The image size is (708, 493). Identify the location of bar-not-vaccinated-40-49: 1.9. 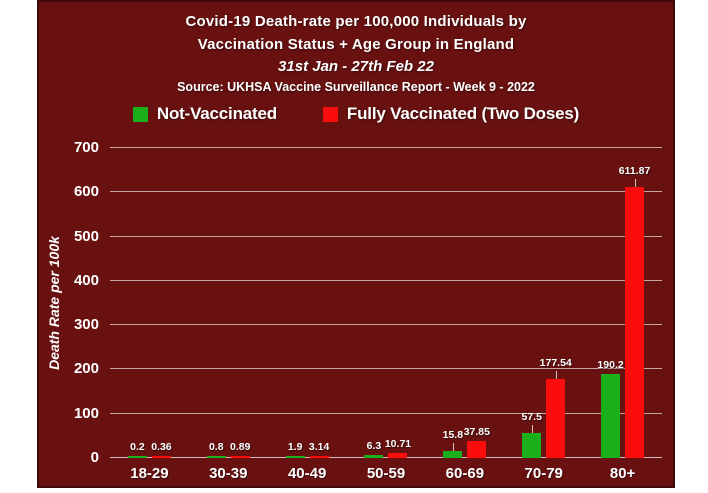
(295, 449).